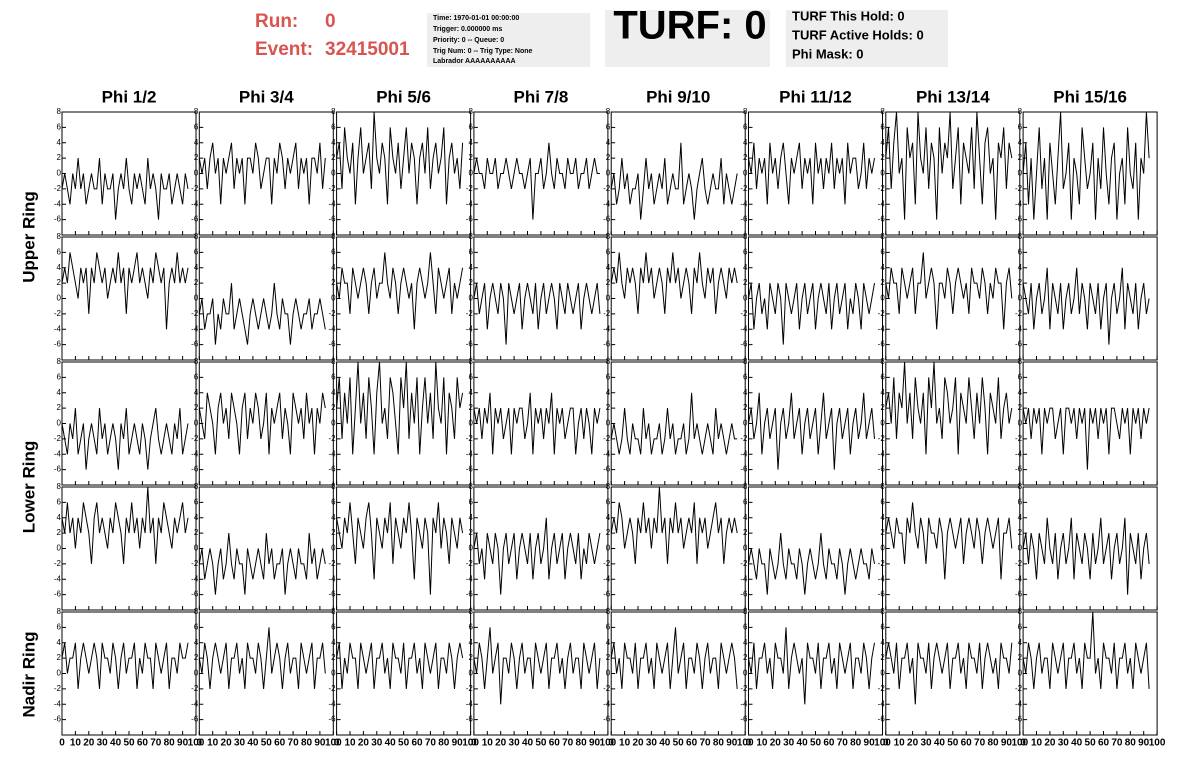 This screenshot has height=772, width=1196. I want to click on turf-info: TURF This Hold: 0, so click(848, 15).